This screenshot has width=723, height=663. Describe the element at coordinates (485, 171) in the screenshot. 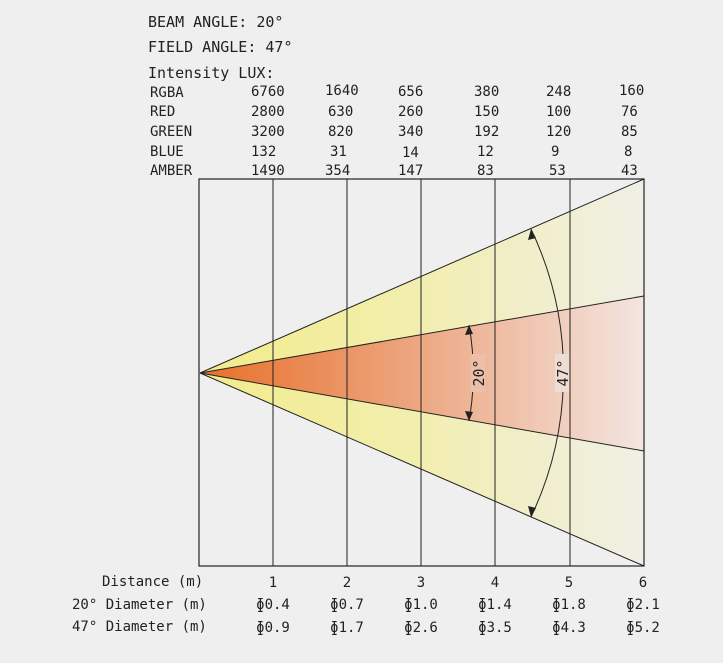

I see `table-cell: 83` at that location.